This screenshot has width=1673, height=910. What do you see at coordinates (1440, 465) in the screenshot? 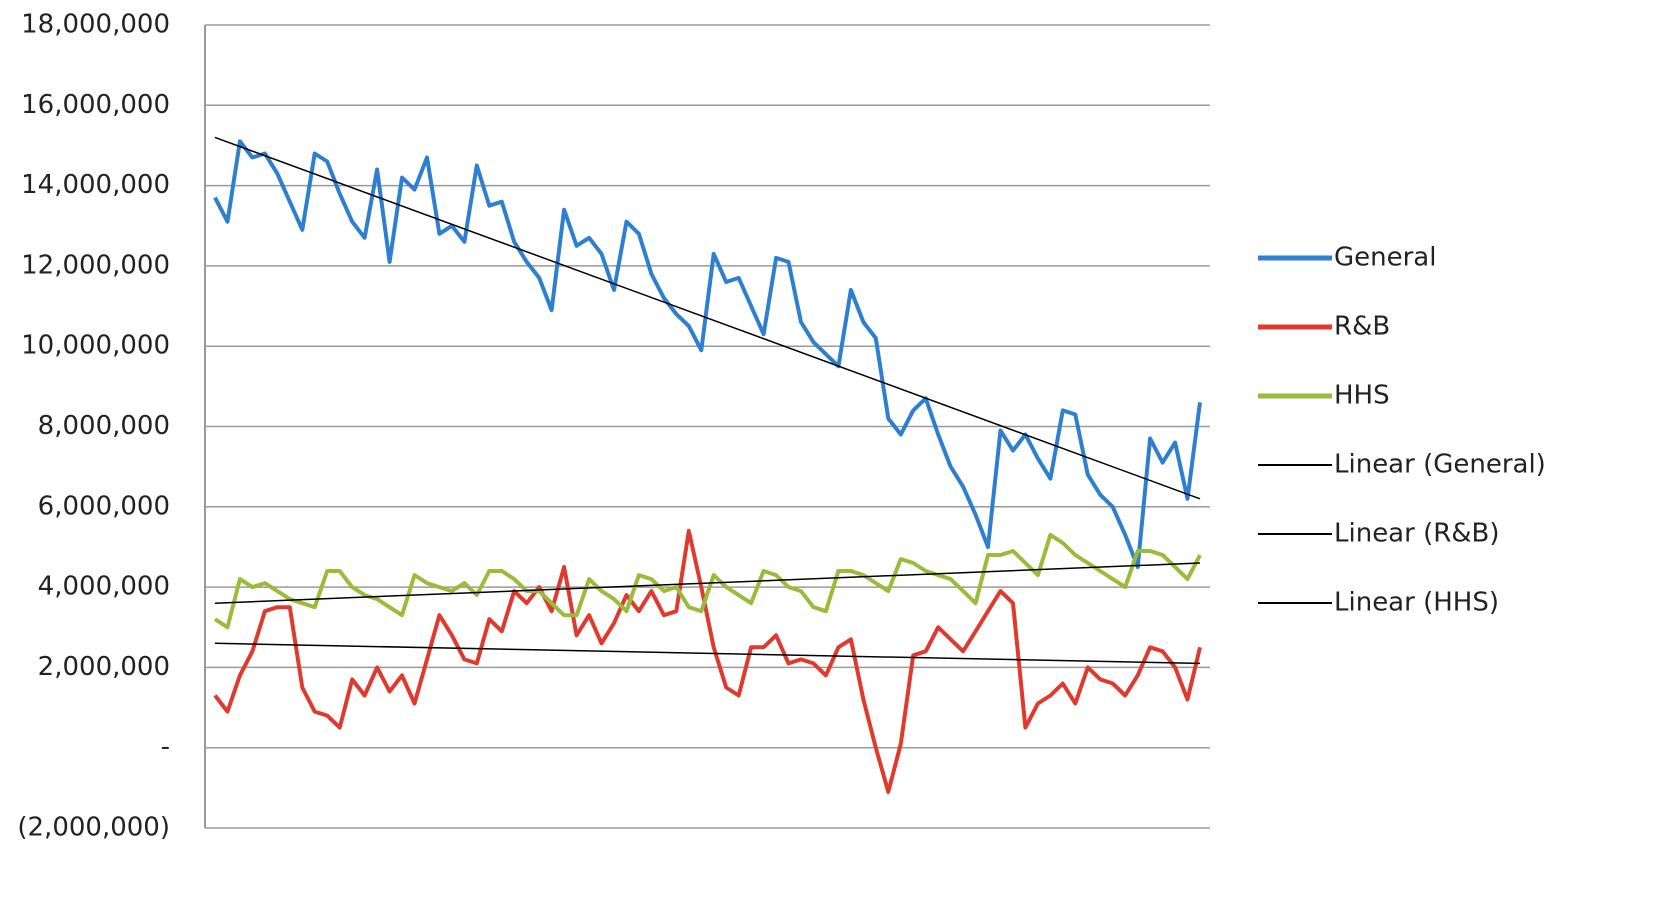
I see `legend-label: Linear (General)` at bounding box center [1440, 465].